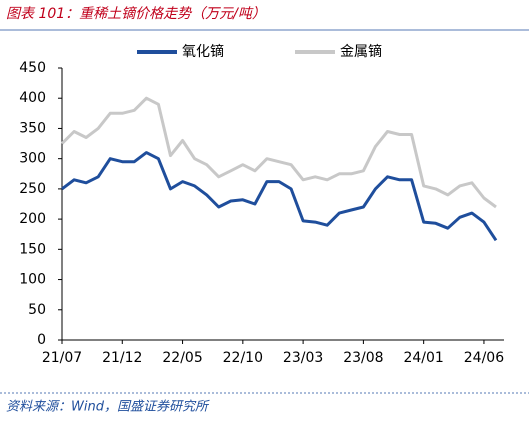 The height and width of the screenshot is (440, 529). I want to click on y-tick-label: 100, so click(32, 280).